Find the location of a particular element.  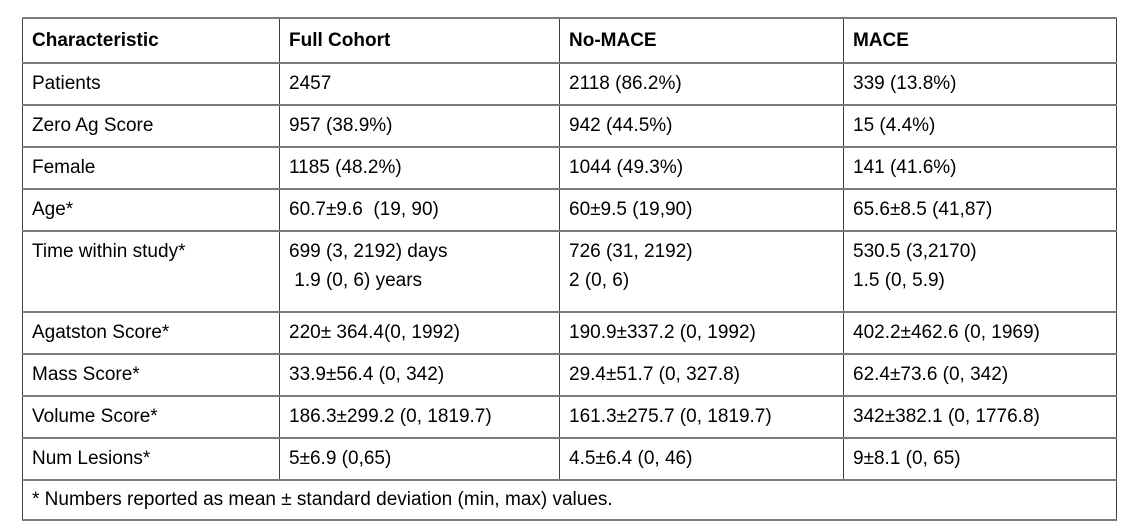

row-label: Time within study* is located at coordinates (151, 271).